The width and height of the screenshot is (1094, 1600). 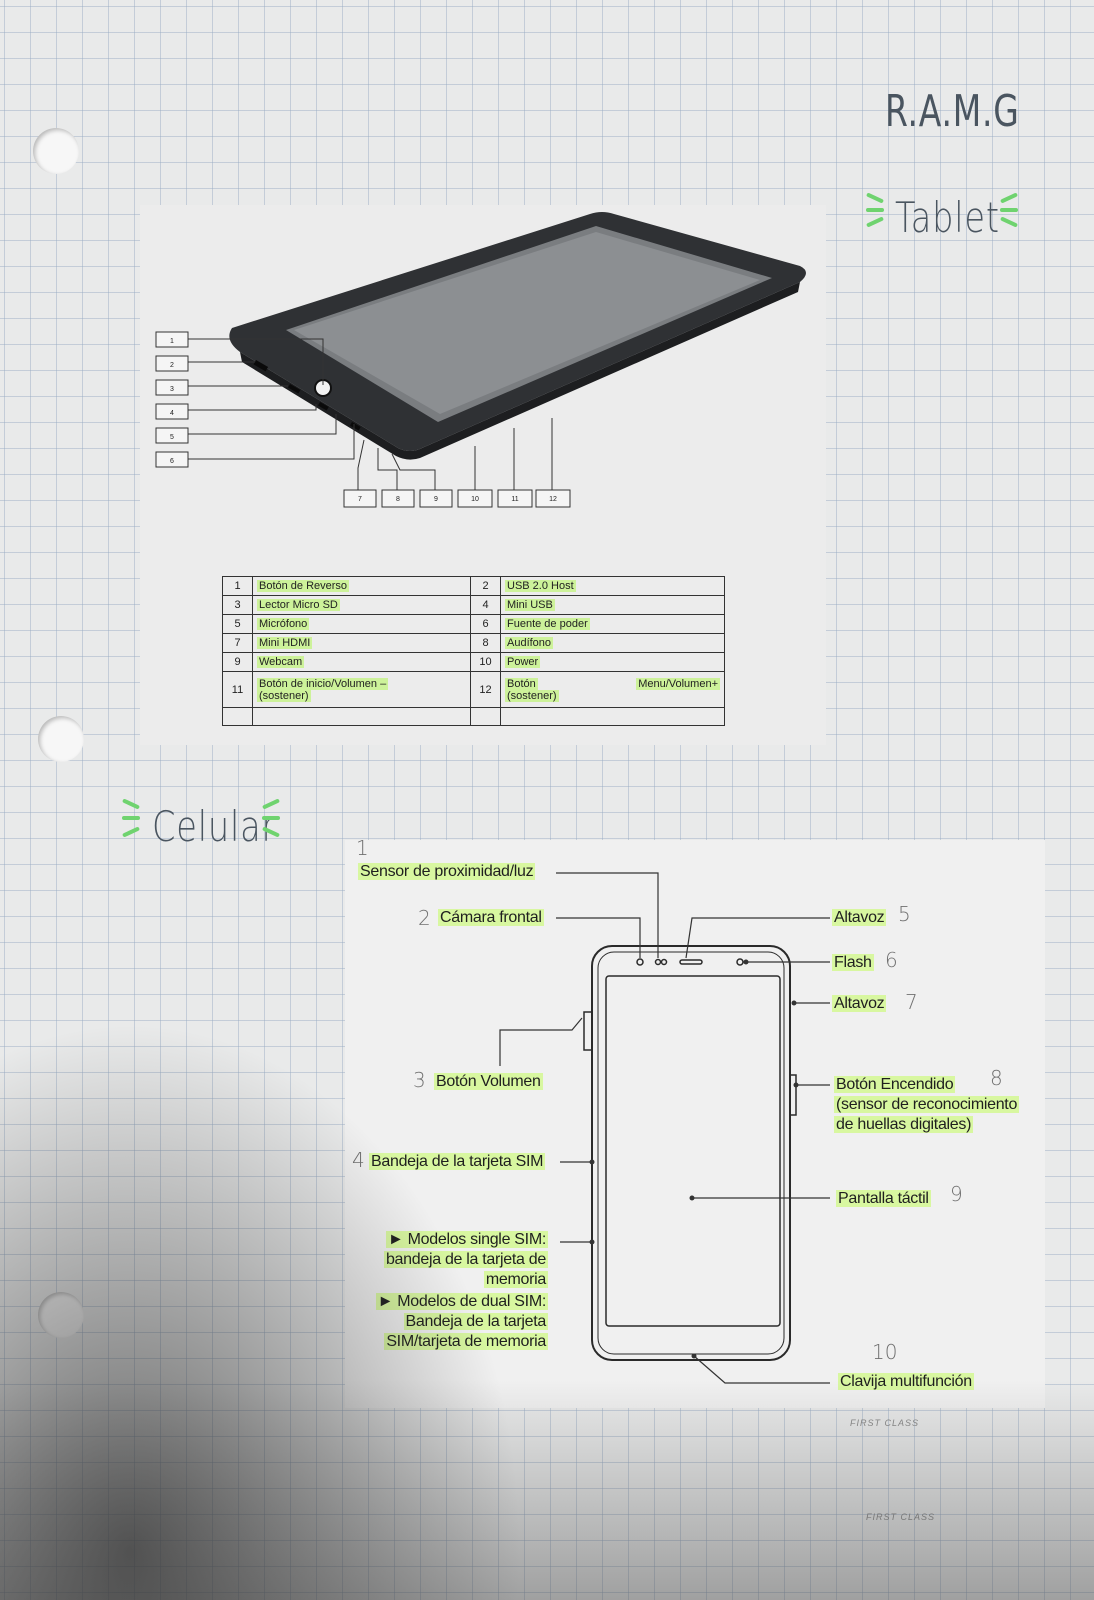 What do you see at coordinates (362, 848) in the screenshot?
I see `hand-number: 1` at bounding box center [362, 848].